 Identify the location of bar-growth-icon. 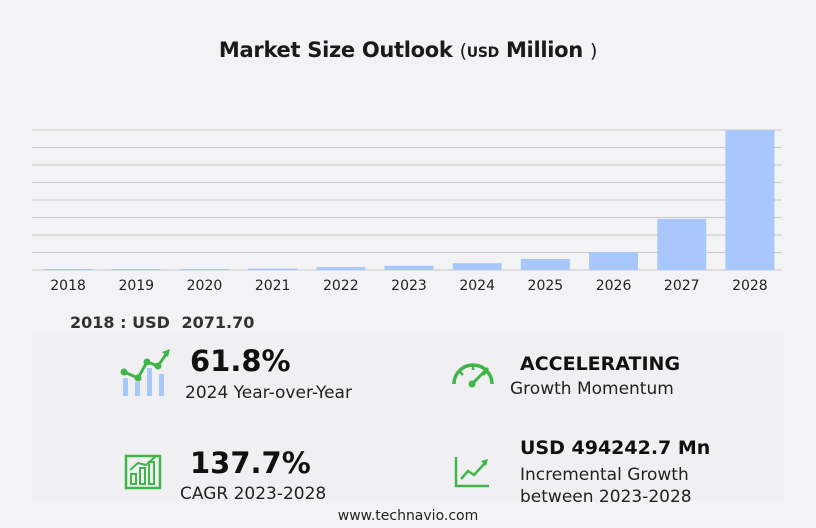
(143, 472).